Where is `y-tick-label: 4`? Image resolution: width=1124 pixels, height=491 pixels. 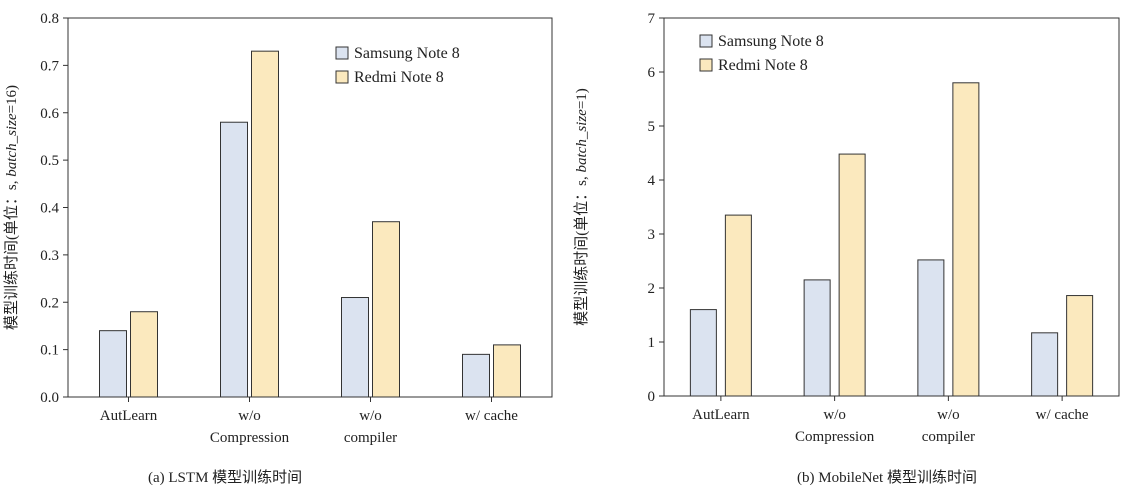 y-tick-label: 4 is located at coordinates (652, 181).